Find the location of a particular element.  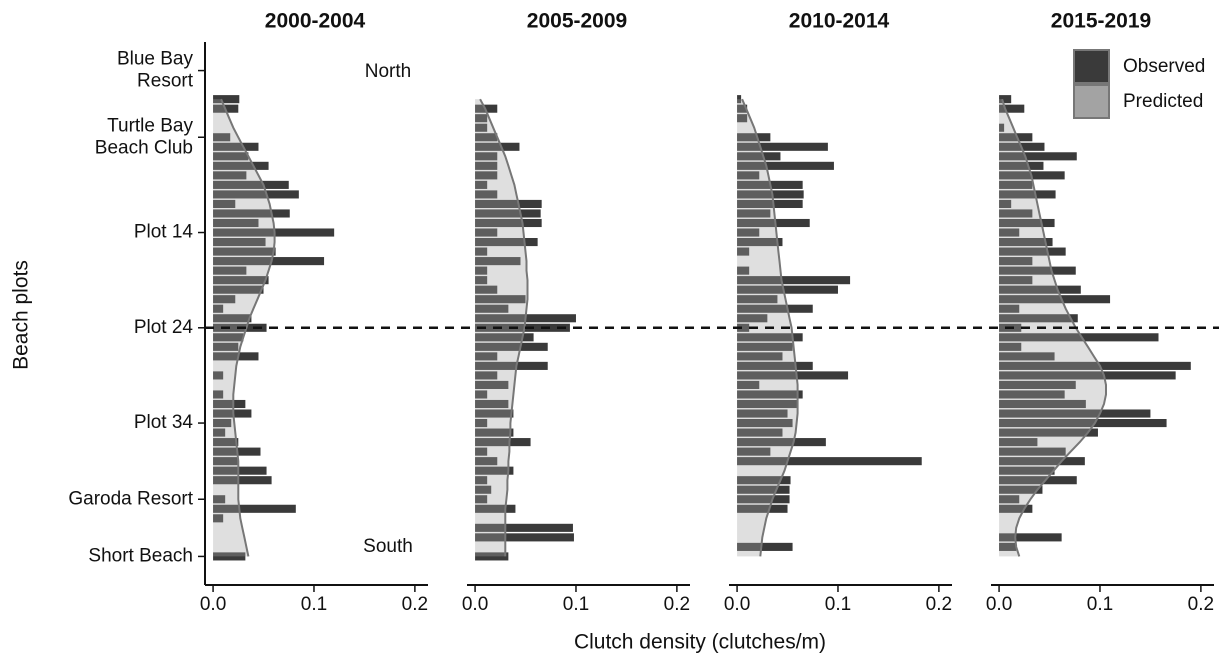

y-tick-label: Plot 24 is located at coordinates (164, 327).